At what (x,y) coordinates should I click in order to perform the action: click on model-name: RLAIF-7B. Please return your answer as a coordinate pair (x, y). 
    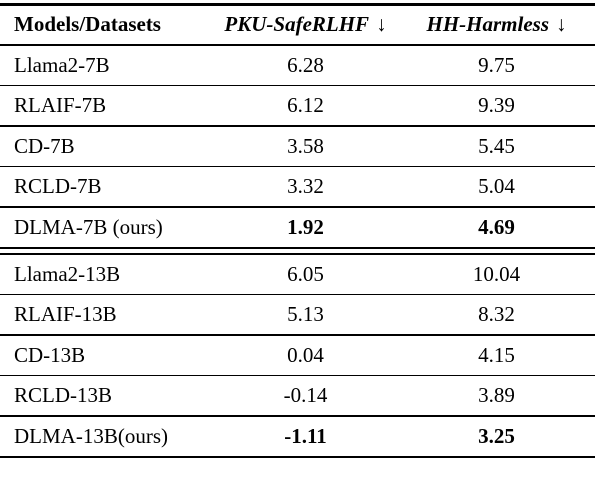
    Looking at the image, I should click on (60, 105).